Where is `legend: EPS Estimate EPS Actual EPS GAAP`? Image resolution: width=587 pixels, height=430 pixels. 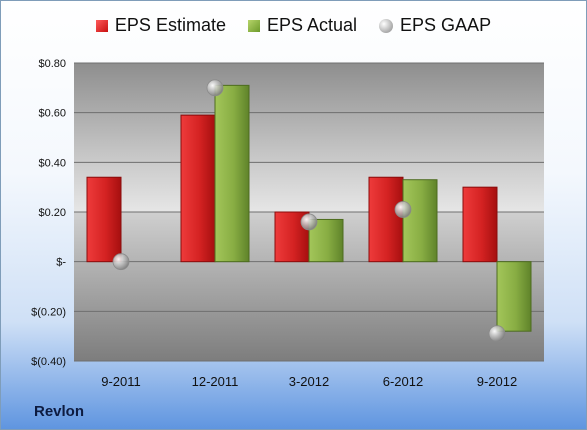
legend: EPS Estimate EPS Actual EPS GAAP is located at coordinates (293, 25).